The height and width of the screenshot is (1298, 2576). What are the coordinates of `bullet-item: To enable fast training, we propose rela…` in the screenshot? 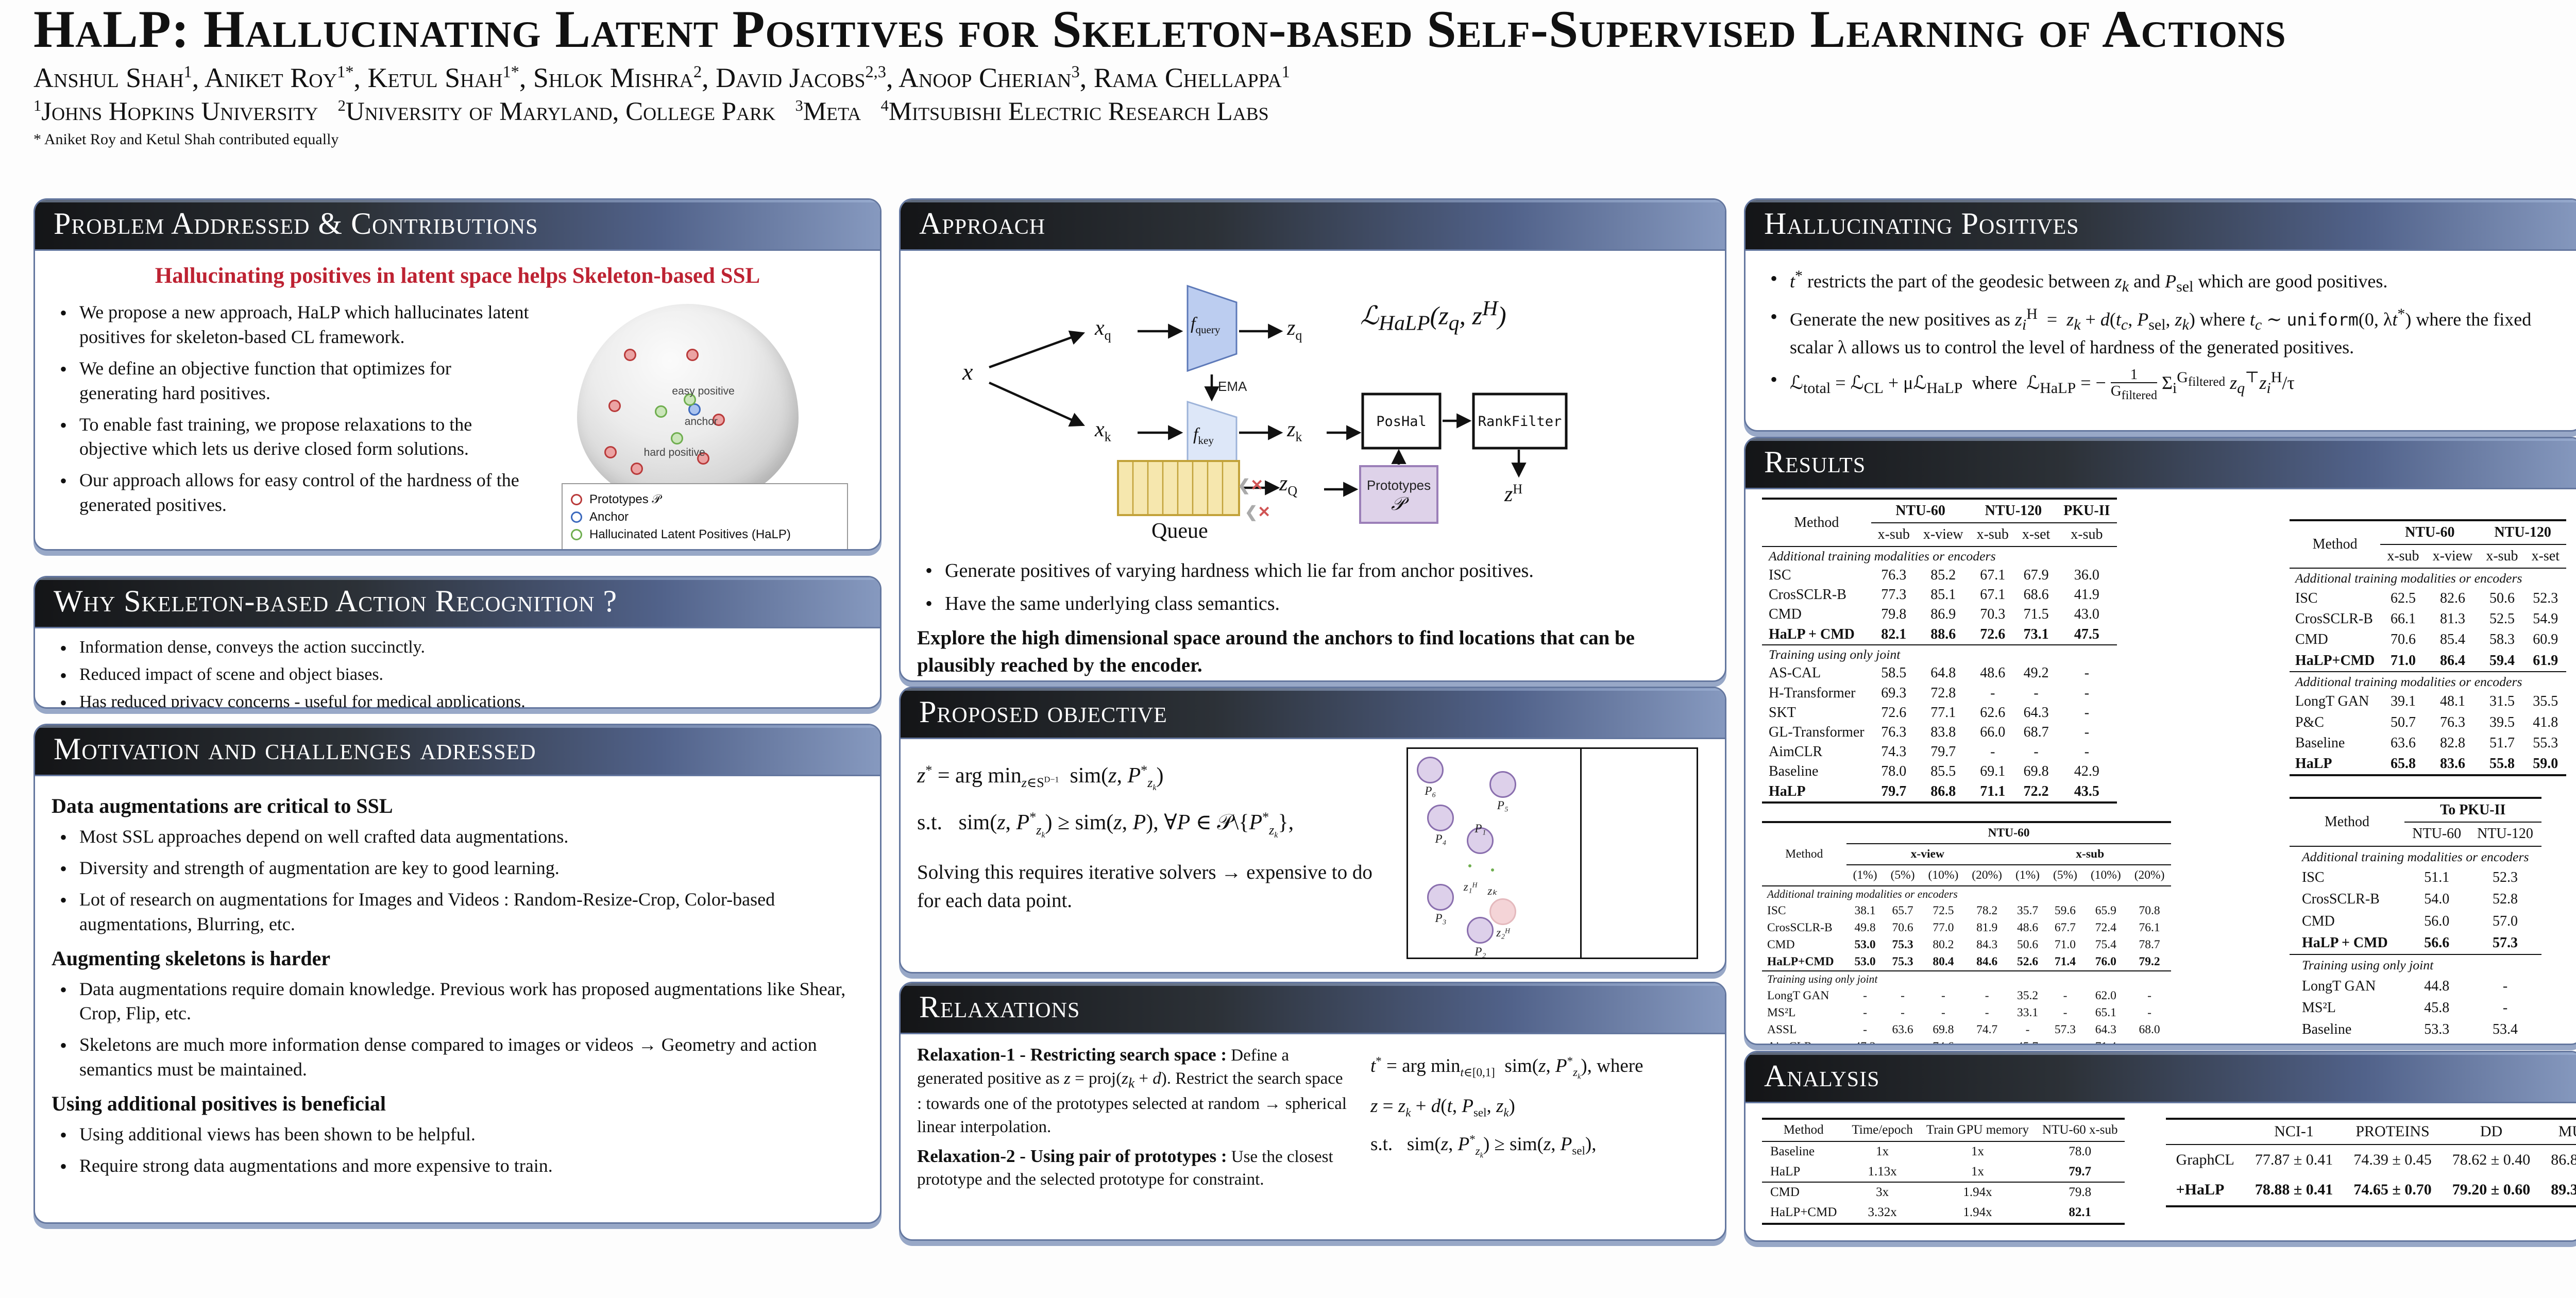 It's located at (291, 437).